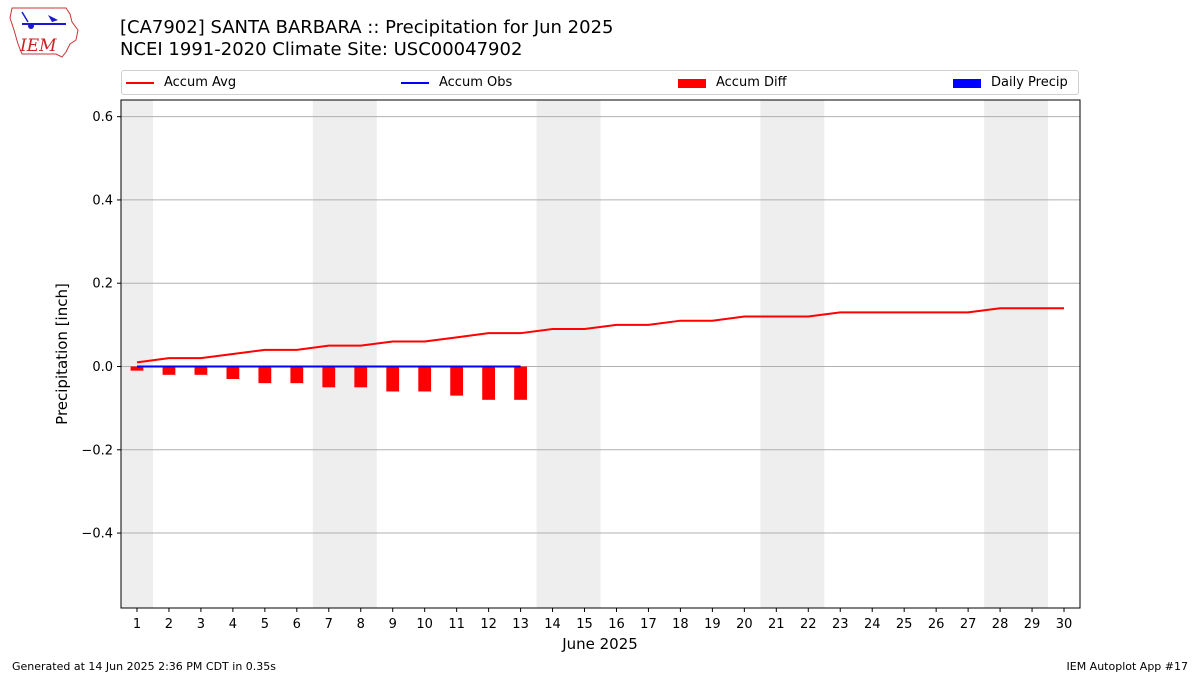 This screenshot has width=1200, height=675. I want to click on x-tick-label: 30, so click(1064, 624).